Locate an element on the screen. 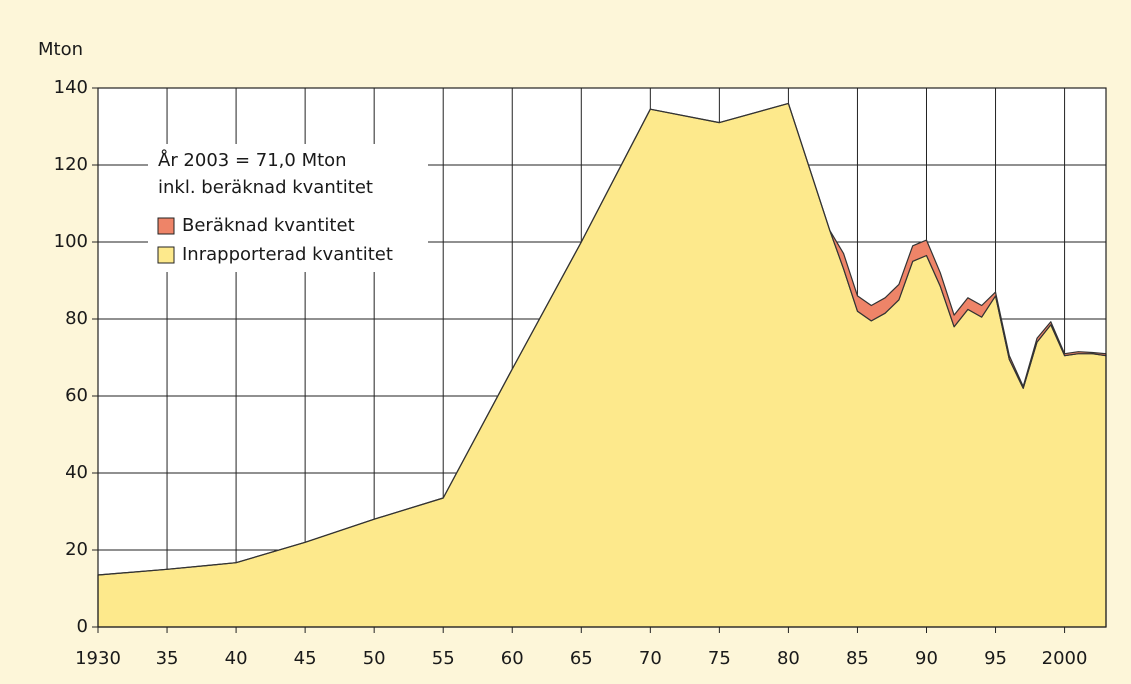  legend-label: Beräknad kvantitet is located at coordinates (268, 225).